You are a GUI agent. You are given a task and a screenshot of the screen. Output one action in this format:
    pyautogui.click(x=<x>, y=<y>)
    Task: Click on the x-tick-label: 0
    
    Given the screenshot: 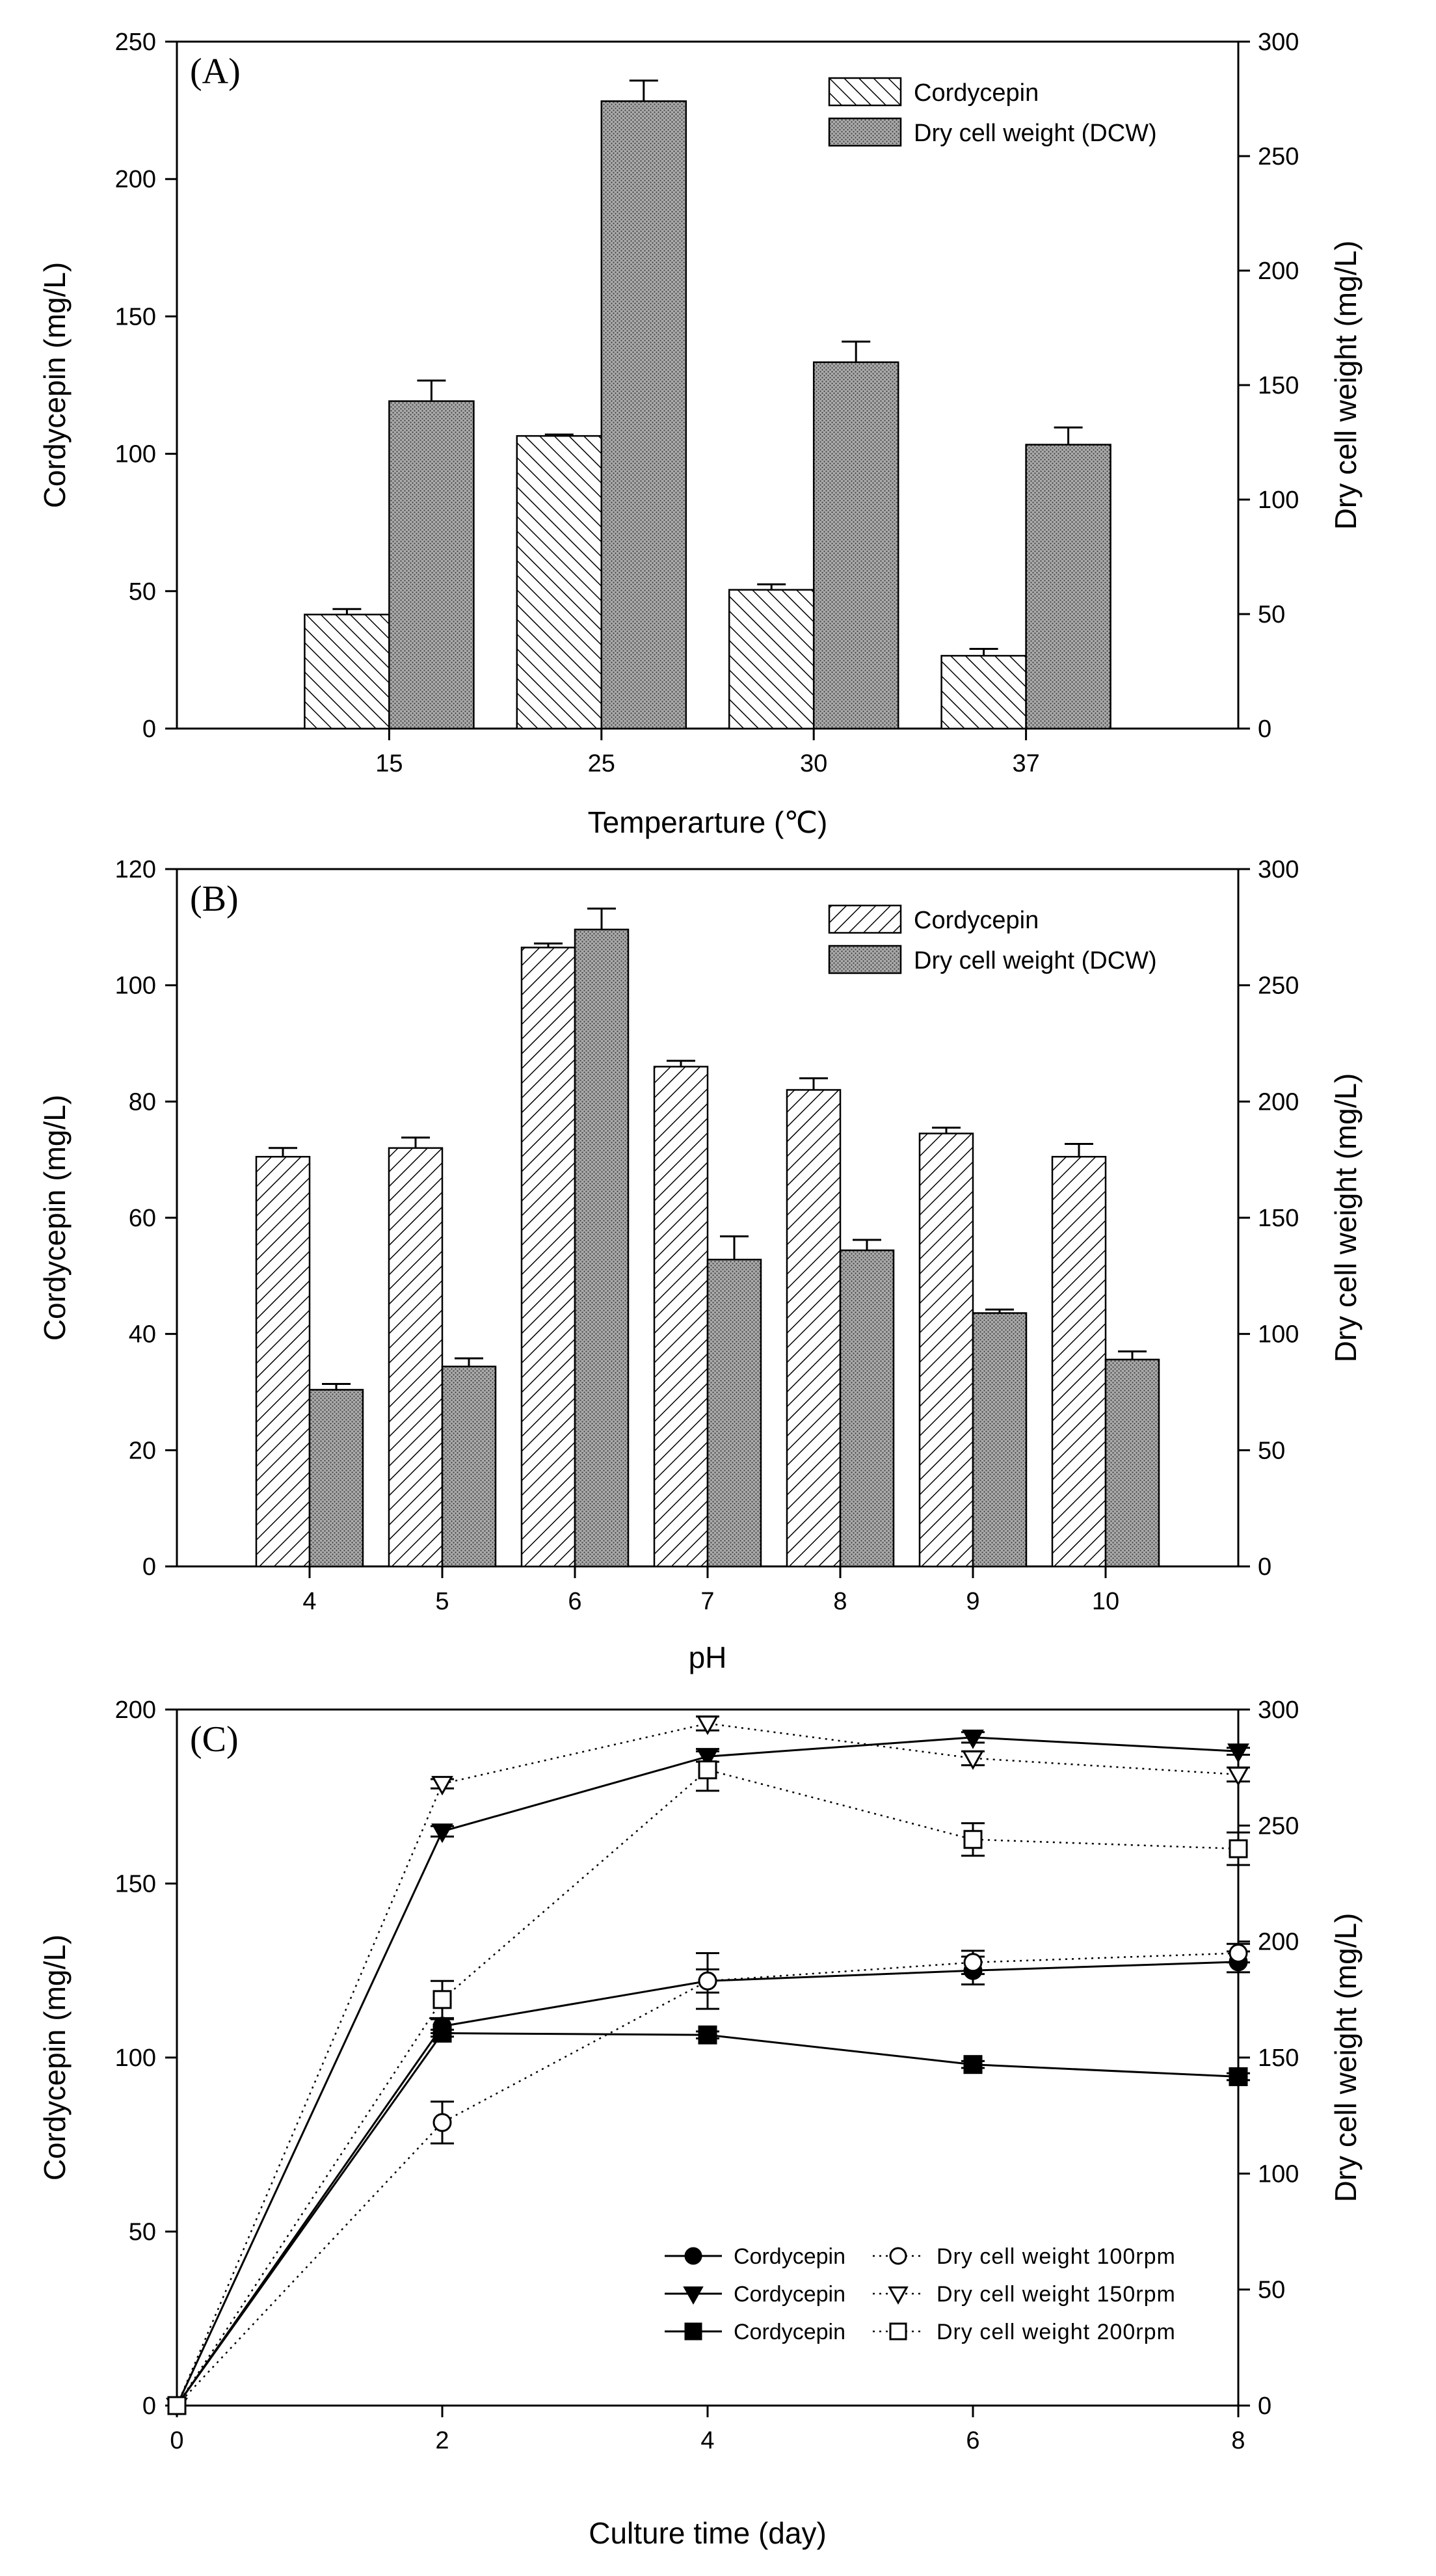 What is the action you would take?
    pyautogui.click(x=176, y=2440)
    